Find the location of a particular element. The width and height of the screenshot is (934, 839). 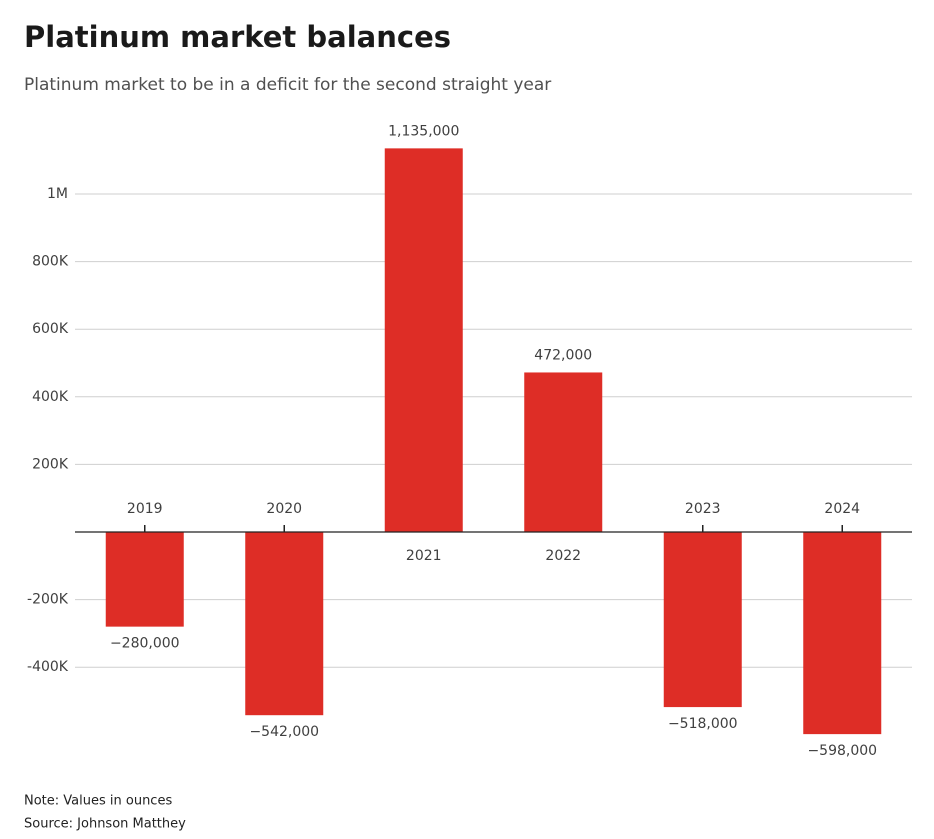

x-tick-label: 2024 is located at coordinates (842, 509).